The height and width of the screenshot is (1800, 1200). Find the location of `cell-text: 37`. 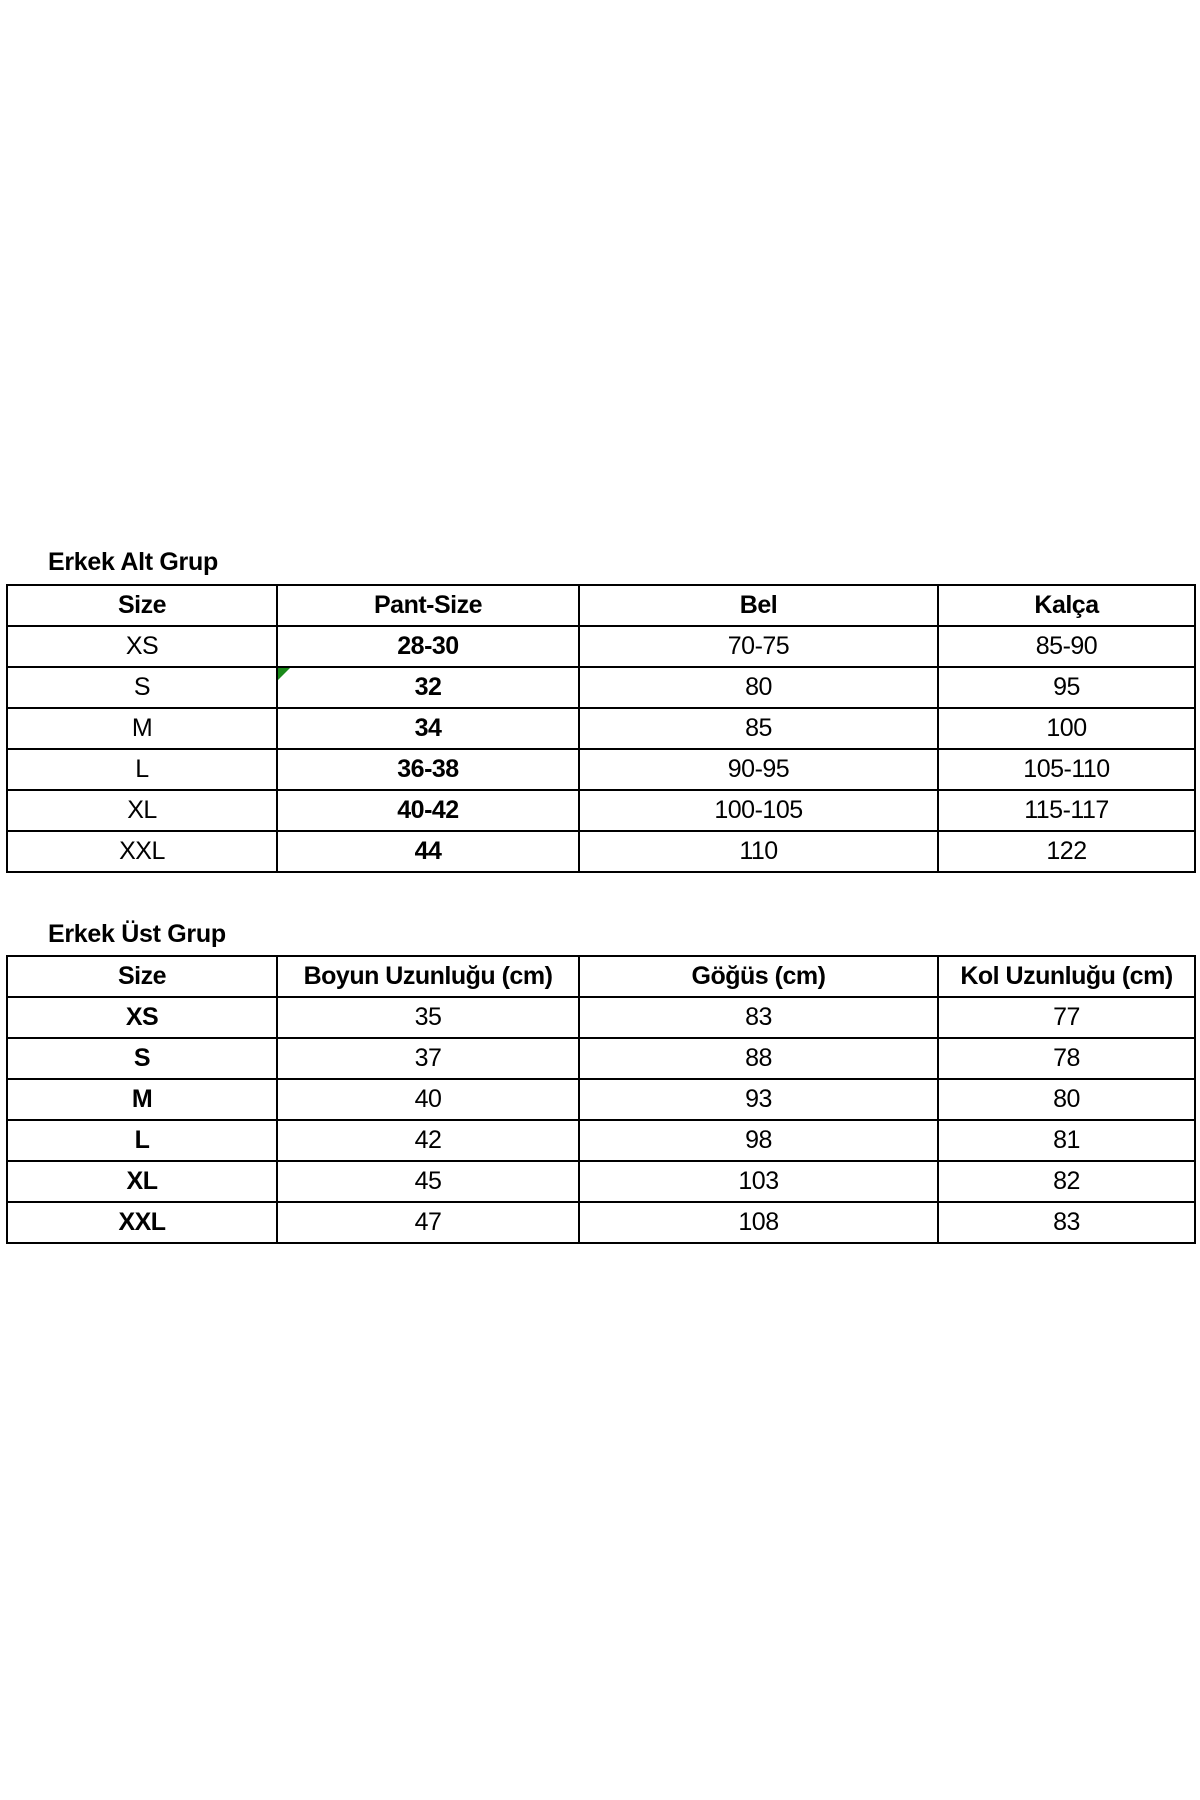

cell-text: 37 is located at coordinates (428, 1058).